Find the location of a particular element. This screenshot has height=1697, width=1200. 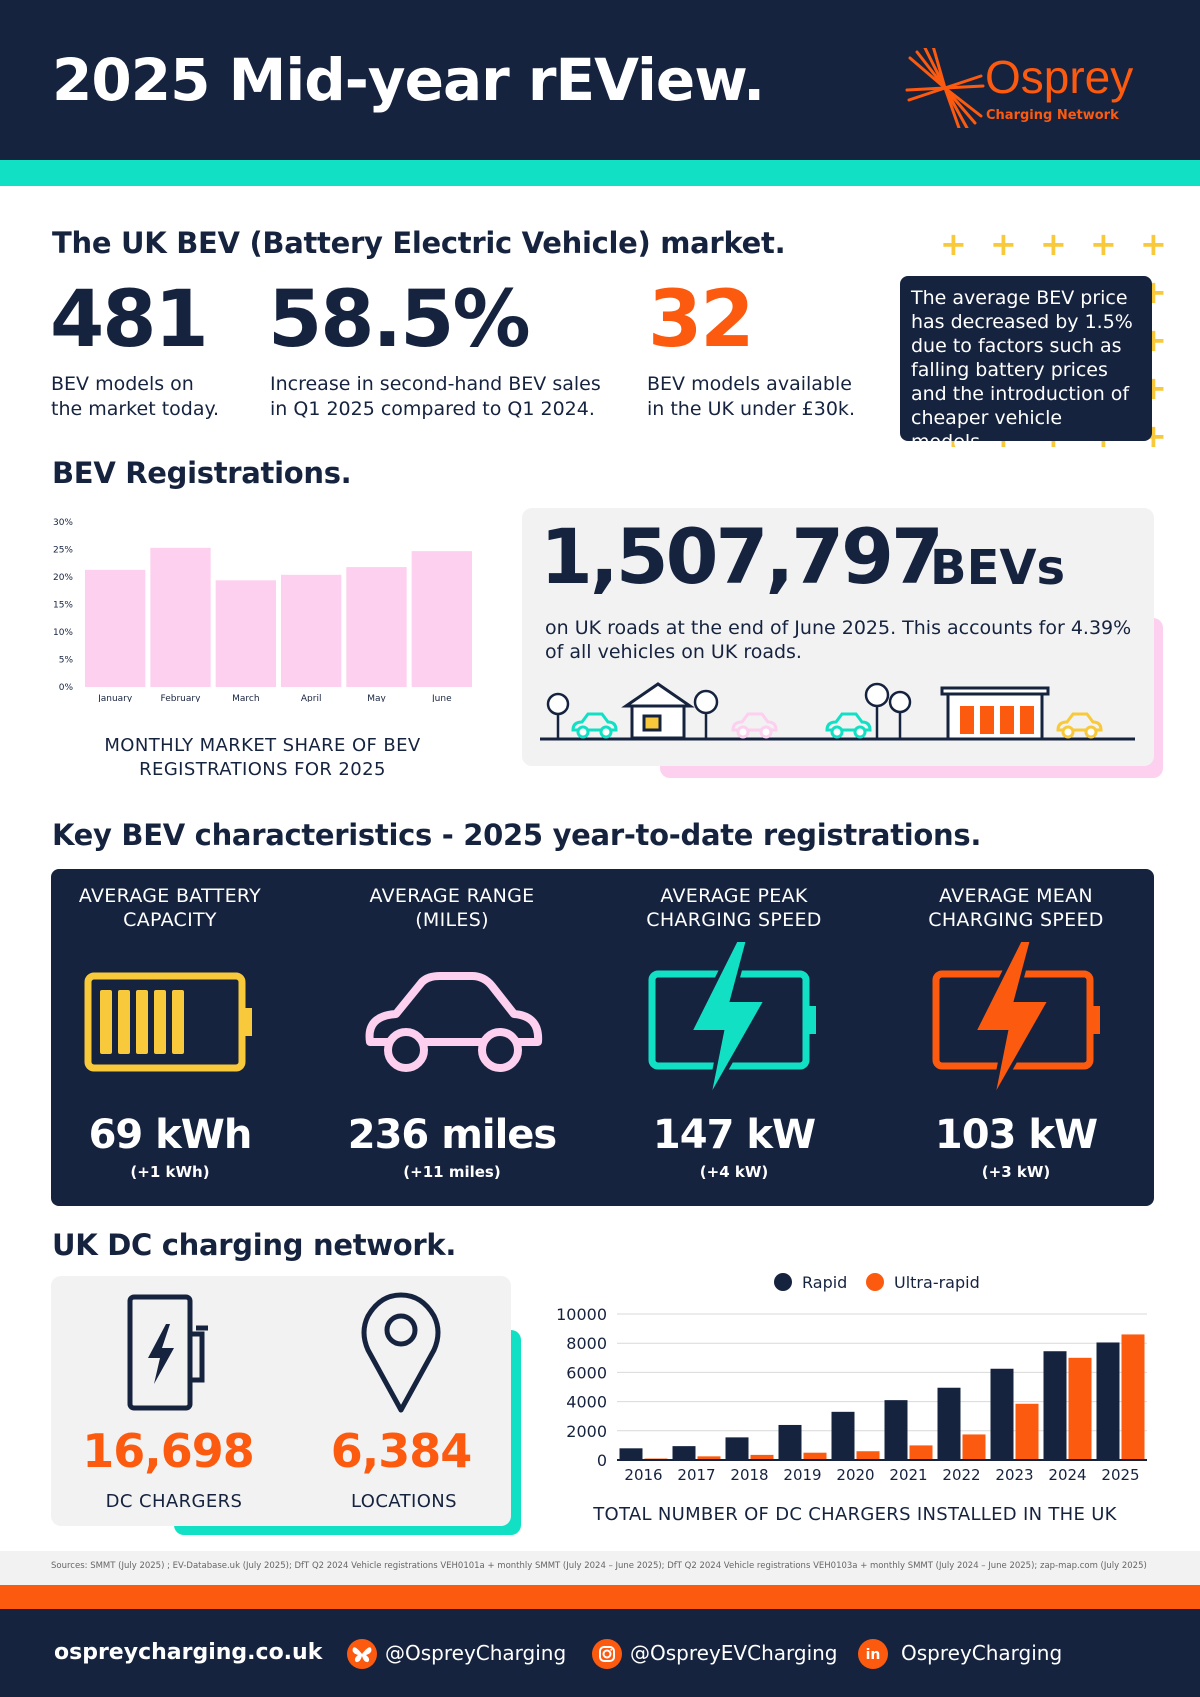

y-tick-label: 2000 is located at coordinates (586, 1431).